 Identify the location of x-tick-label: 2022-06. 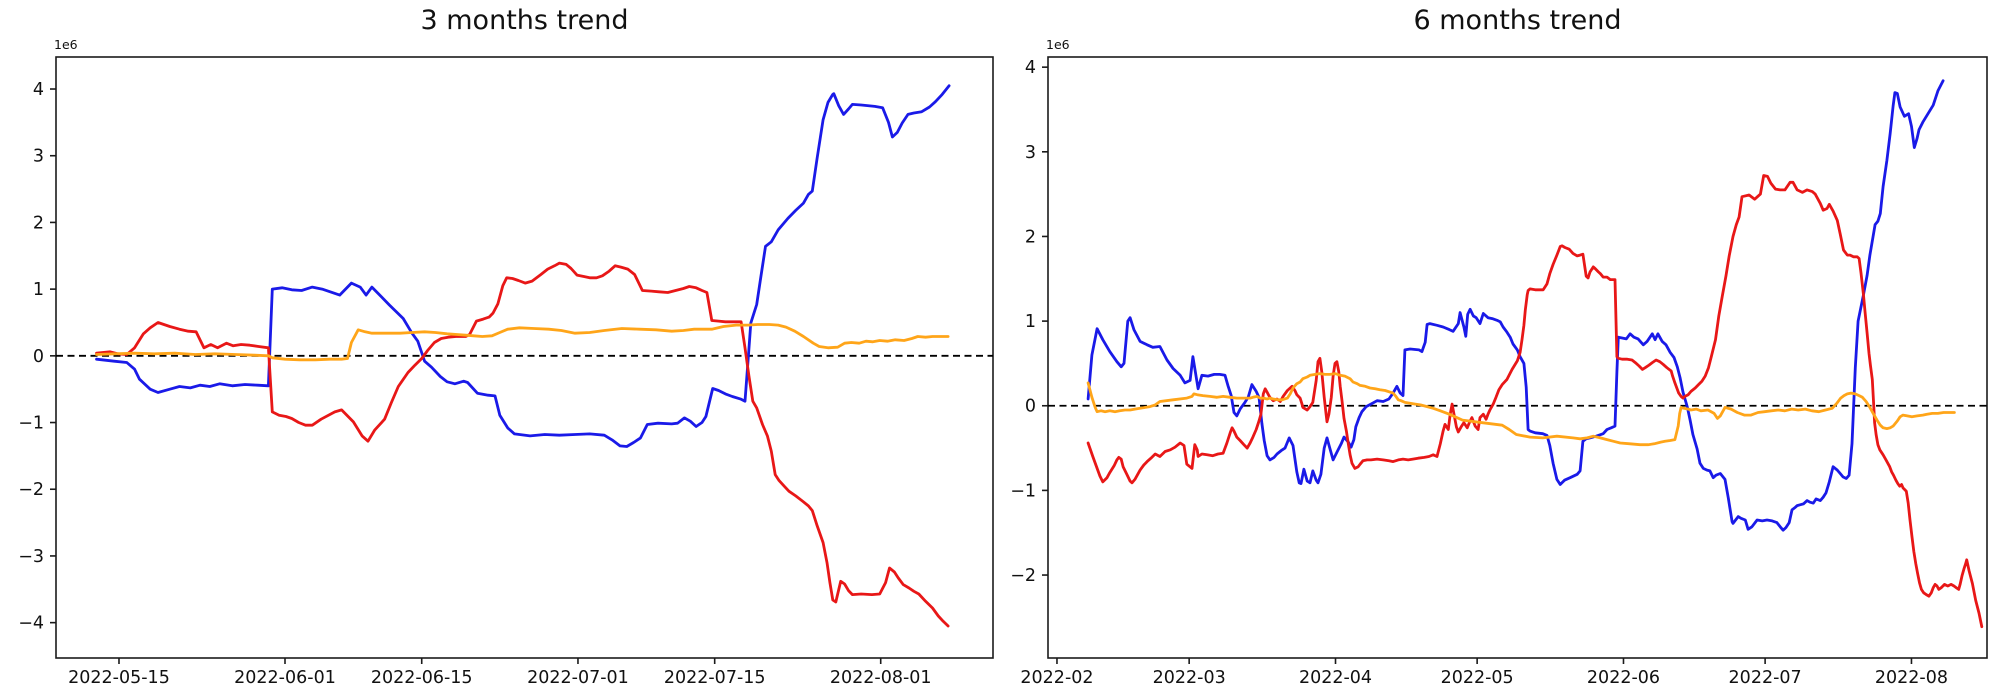
(1623, 678).